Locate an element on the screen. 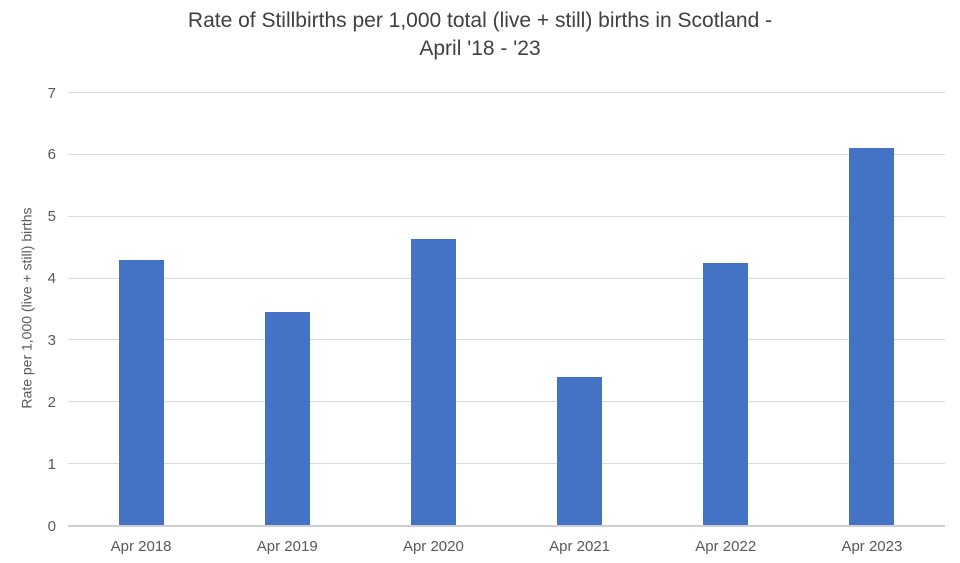 This screenshot has width=960, height=563. bar-apr-2021 is located at coordinates (580, 450).